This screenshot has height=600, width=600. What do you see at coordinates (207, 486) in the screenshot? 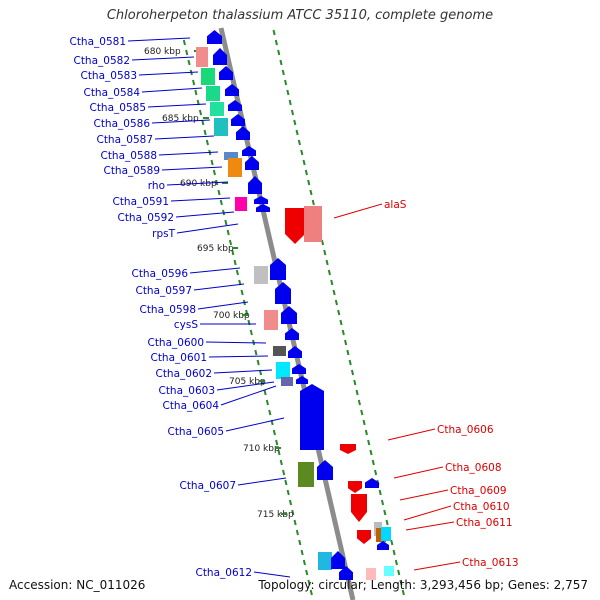
I see `forward-gene-label: Ctha_0607` at bounding box center [207, 486].